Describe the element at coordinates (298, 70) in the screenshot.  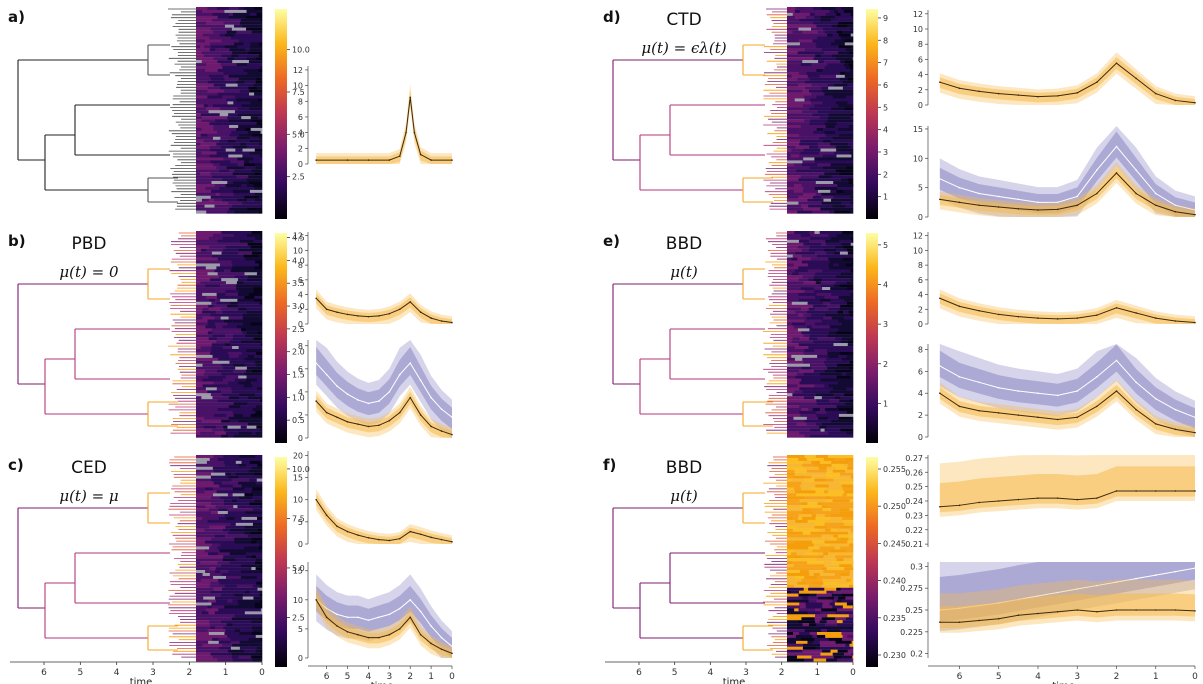
I see `y-tick-label: 12` at that location.